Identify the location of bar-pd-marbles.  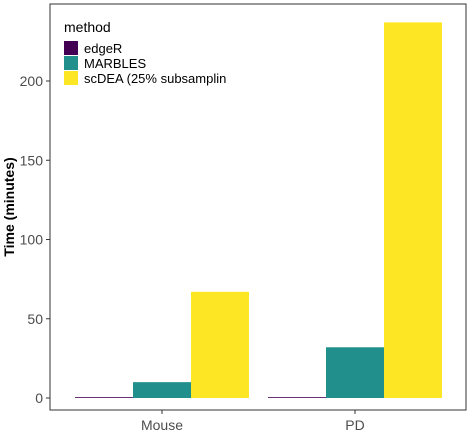
(355, 372).